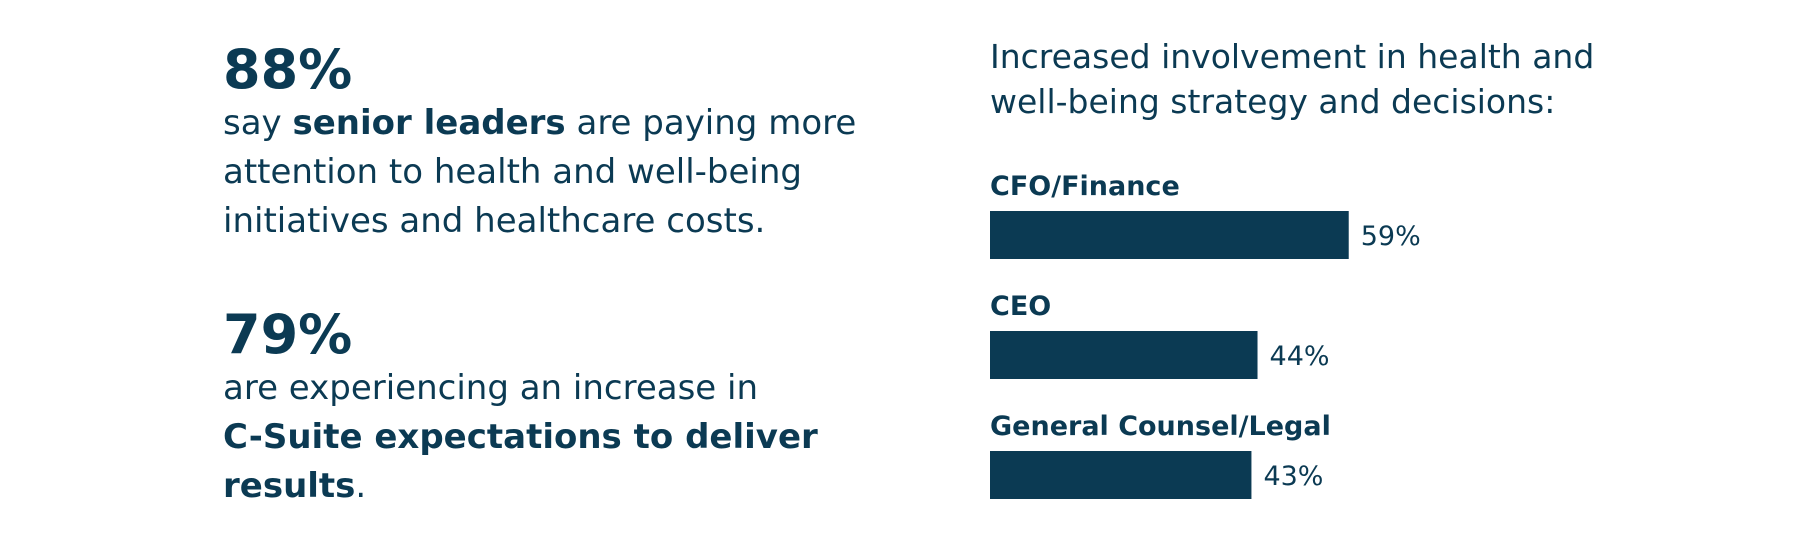 The height and width of the screenshot is (547, 1800). What do you see at coordinates (1293, 476) in the screenshot?
I see `value-label: 43%` at bounding box center [1293, 476].